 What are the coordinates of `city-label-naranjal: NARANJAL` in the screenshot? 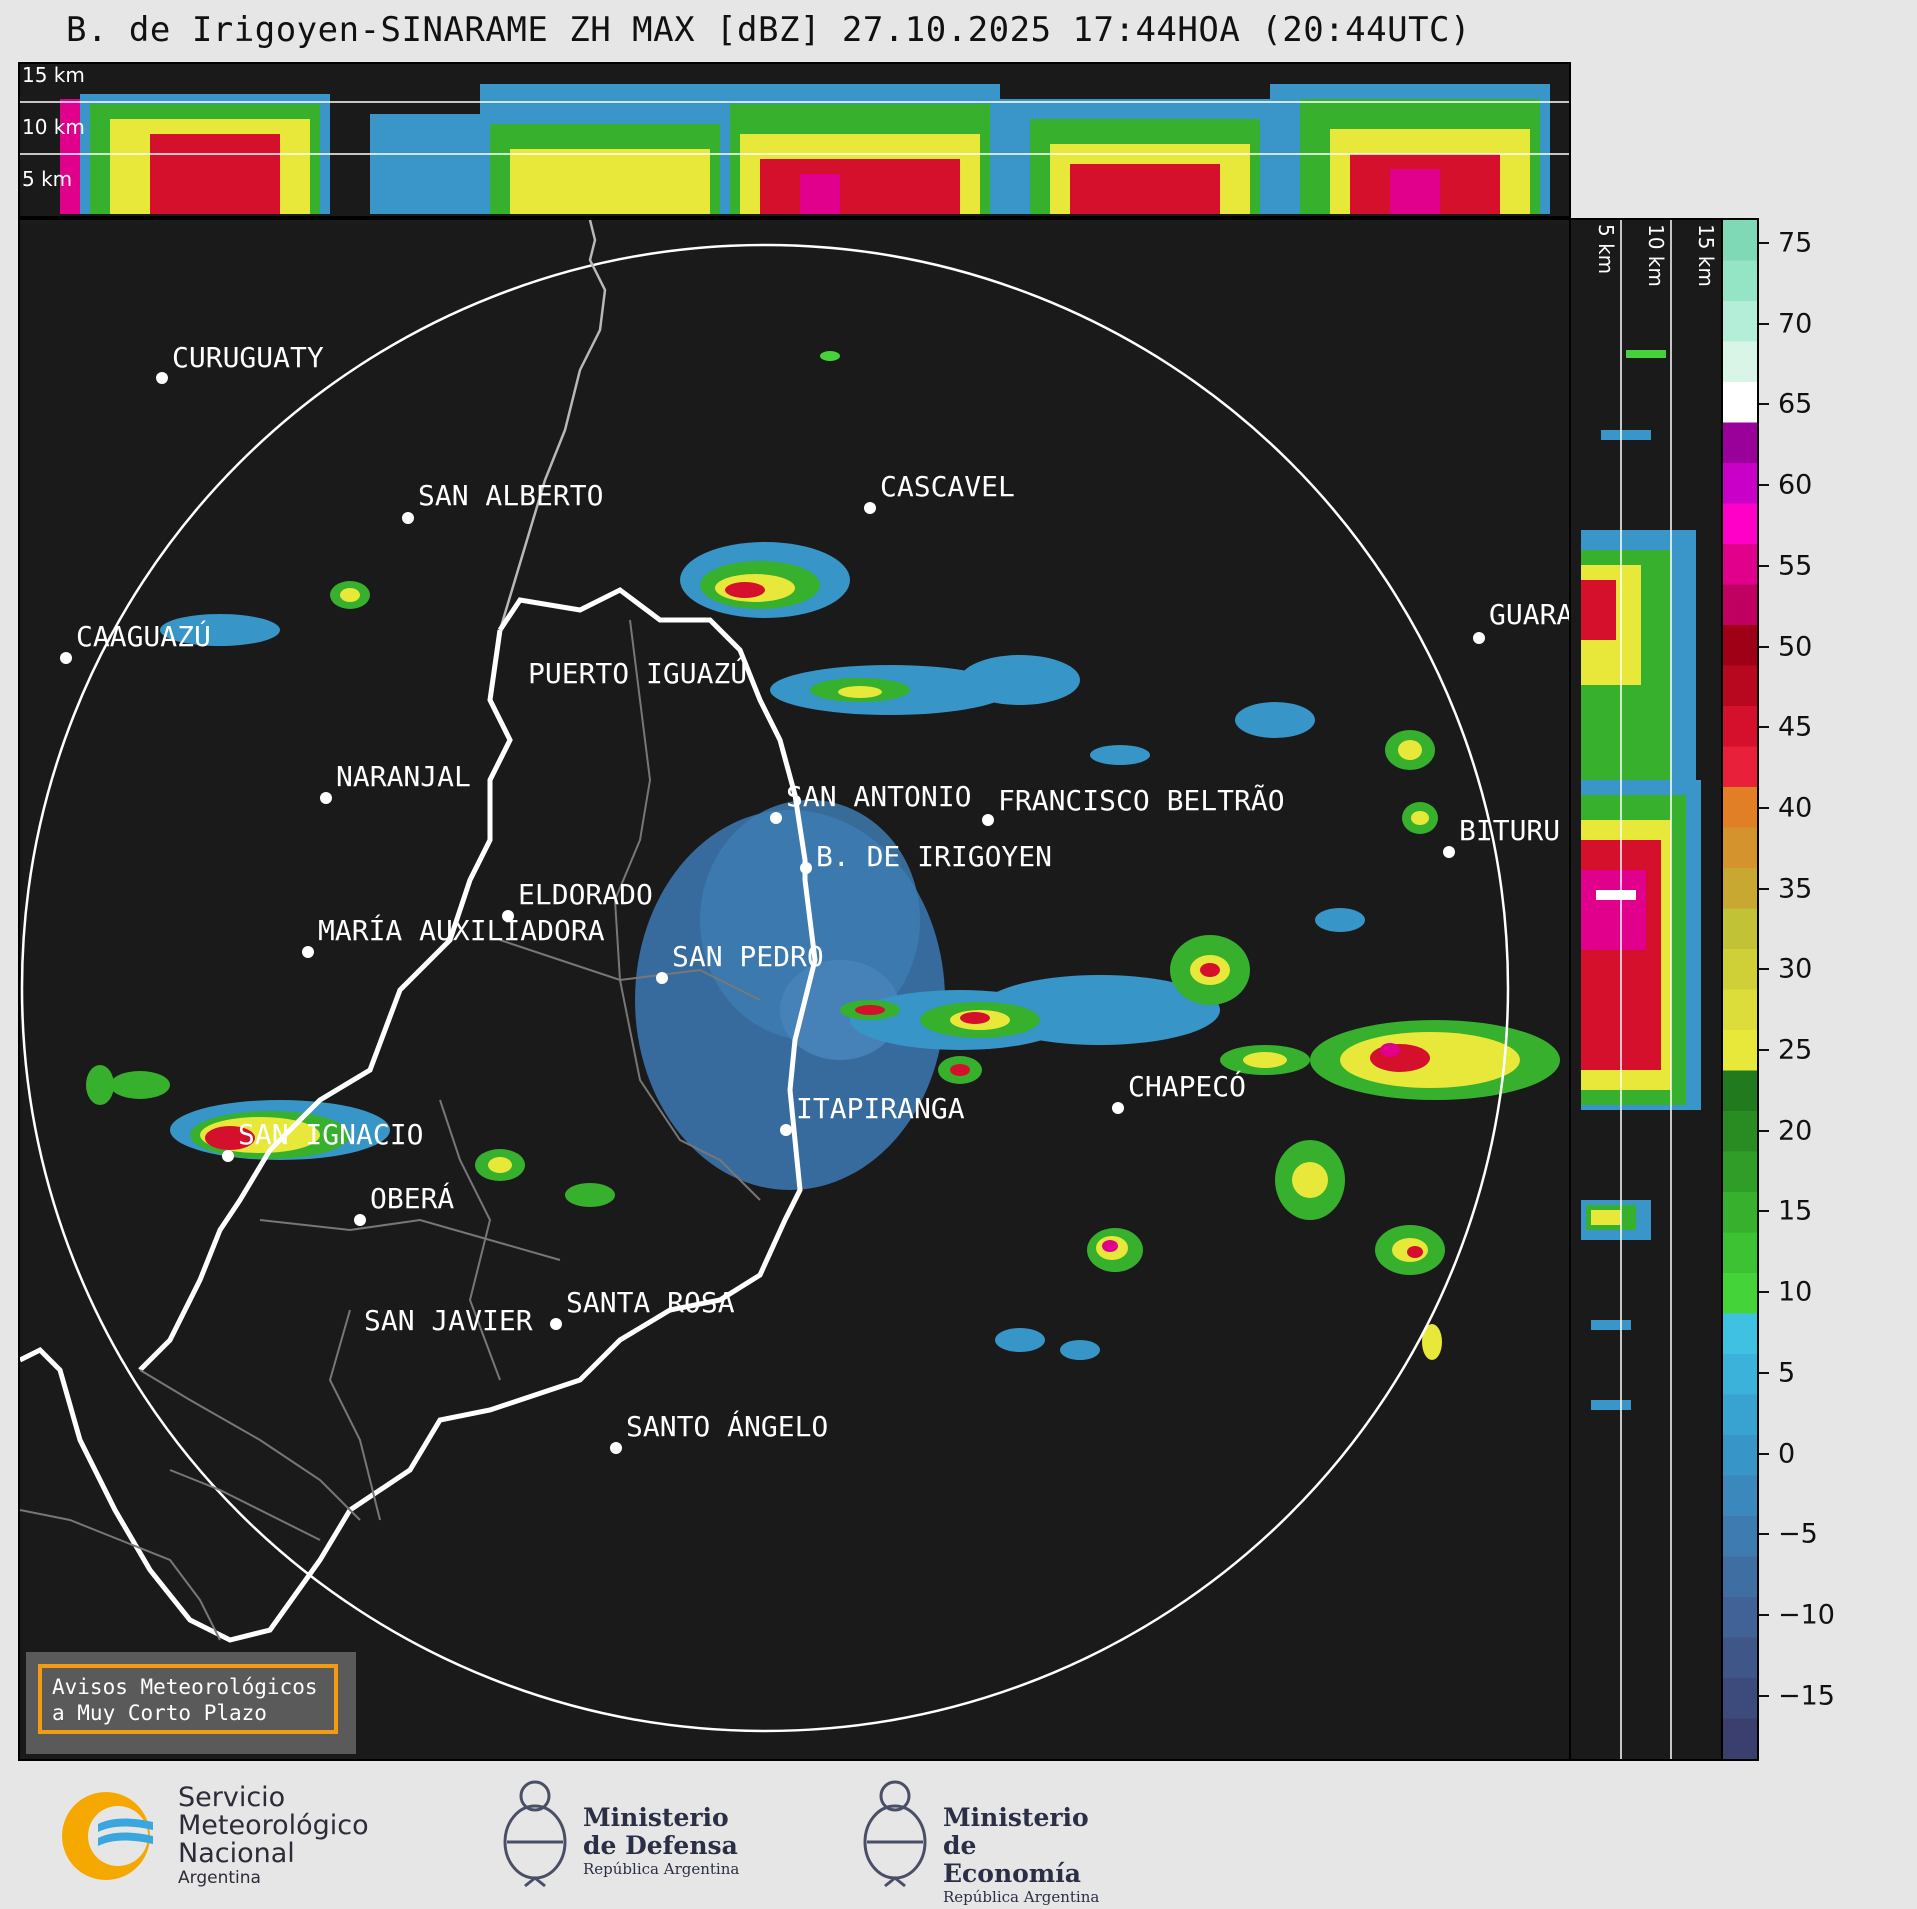 It's located at (403, 776).